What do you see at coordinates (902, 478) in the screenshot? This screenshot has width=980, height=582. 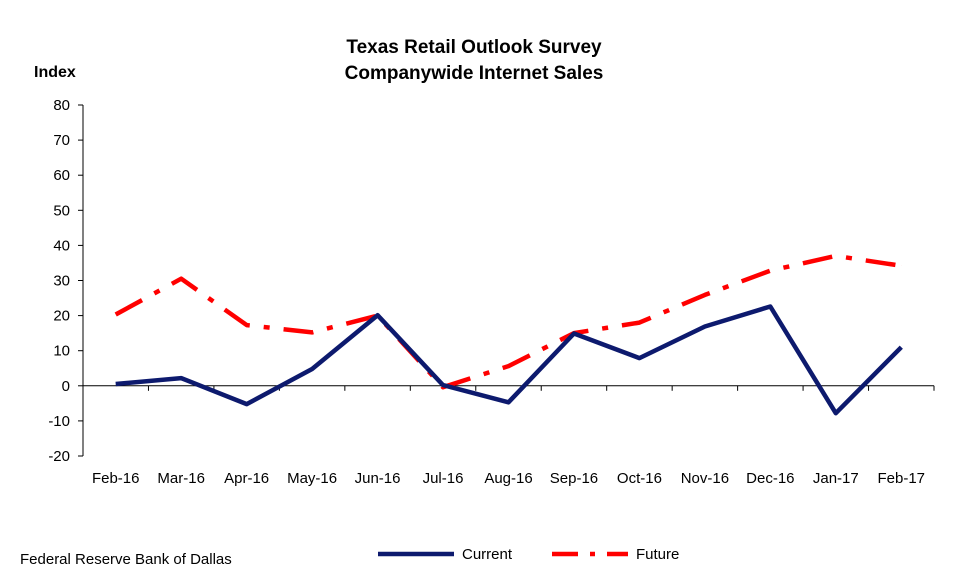 I see `x-tick-label: Feb-17` at bounding box center [902, 478].